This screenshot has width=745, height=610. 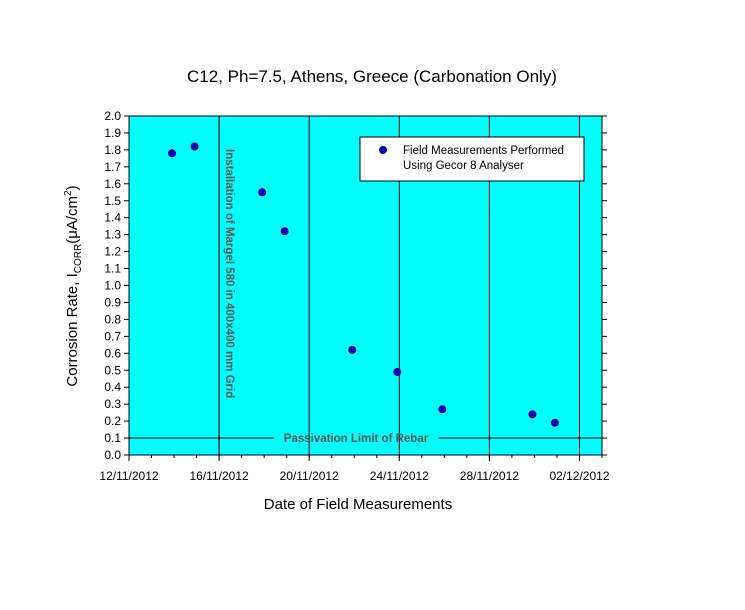 What do you see at coordinates (358, 504) in the screenshot?
I see `x-axis-title: Date of Field Measurements` at bounding box center [358, 504].